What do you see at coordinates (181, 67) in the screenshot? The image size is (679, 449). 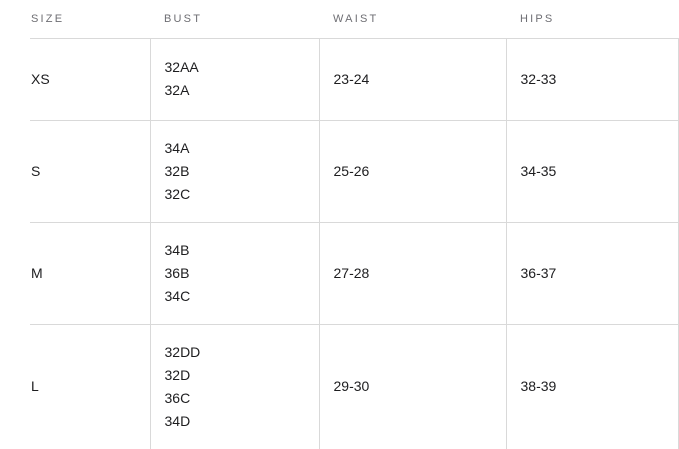 I see `bust-line: 32AA` at bounding box center [181, 67].